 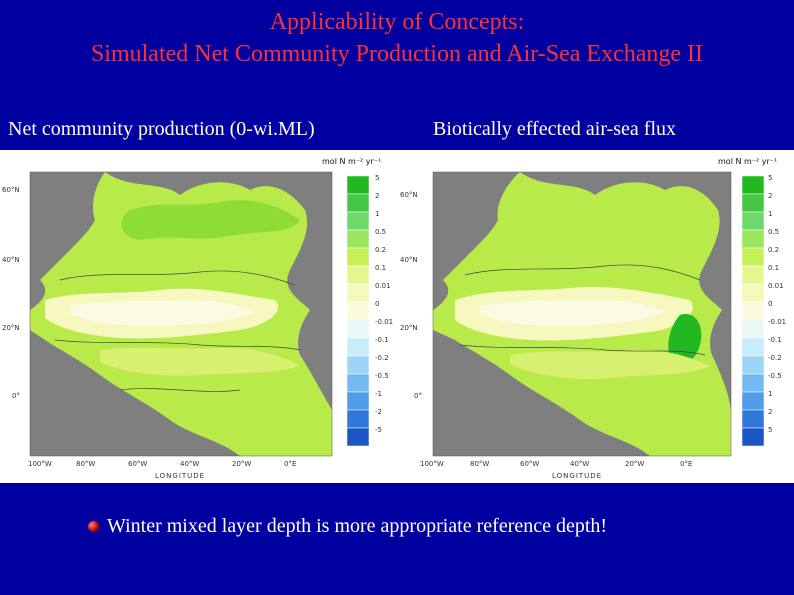 What do you see at coordinates (378, 412) in the screenshot?
I see `left-colorbar-tick: -2` at bounding box center [378, 412].